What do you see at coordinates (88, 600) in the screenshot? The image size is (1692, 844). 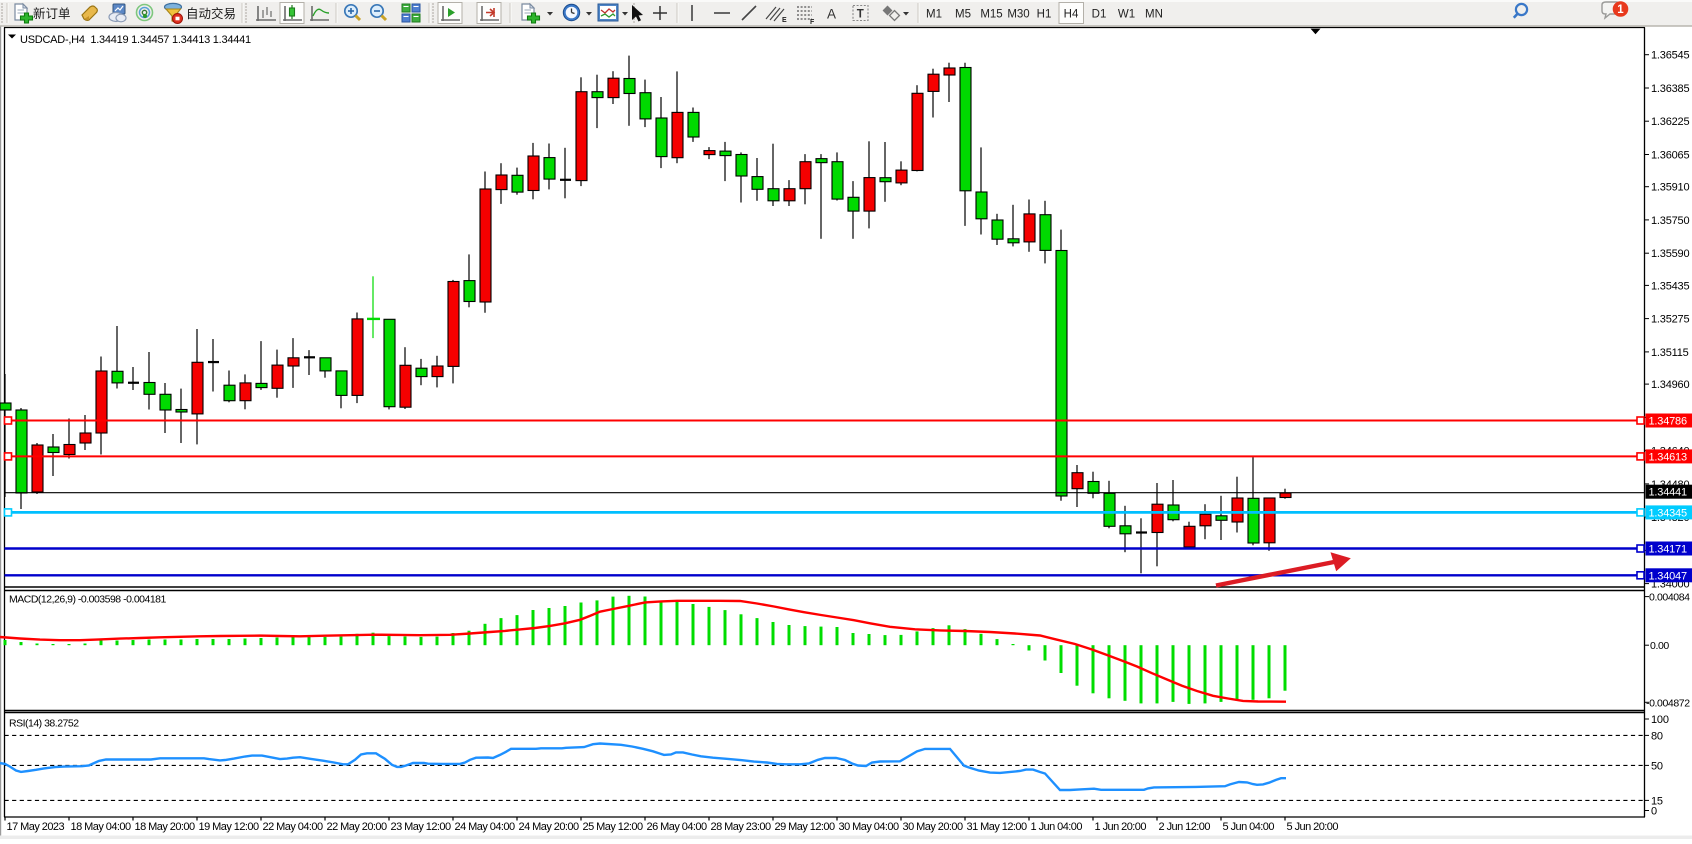 I see `svg-text:MACD(12,26,9) -0.003598 -0.004: MACD(12,26,9) -0.003598 -0.004181` at bounding box center [88, 600].